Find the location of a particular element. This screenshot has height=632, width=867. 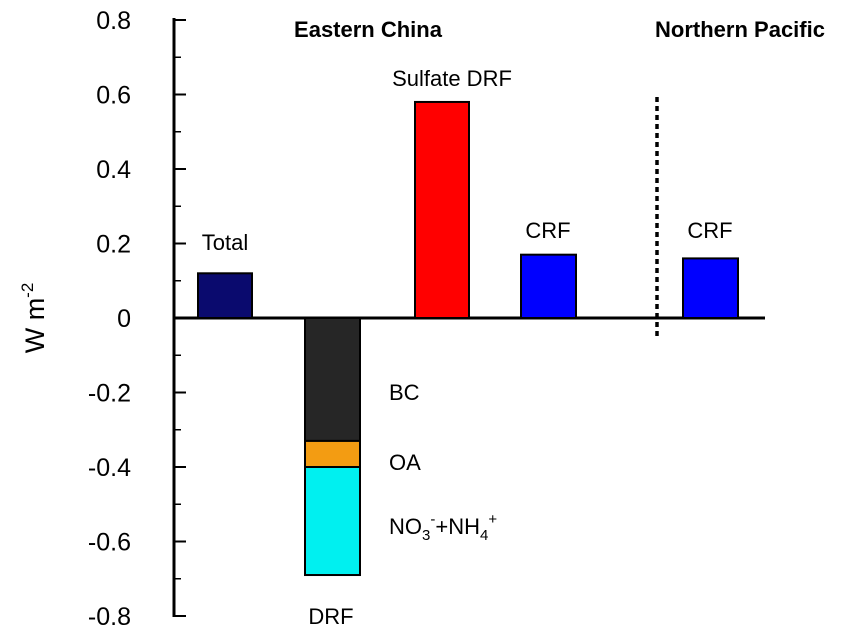

segment-label-bc: BC is located at coordinates (404, 392).